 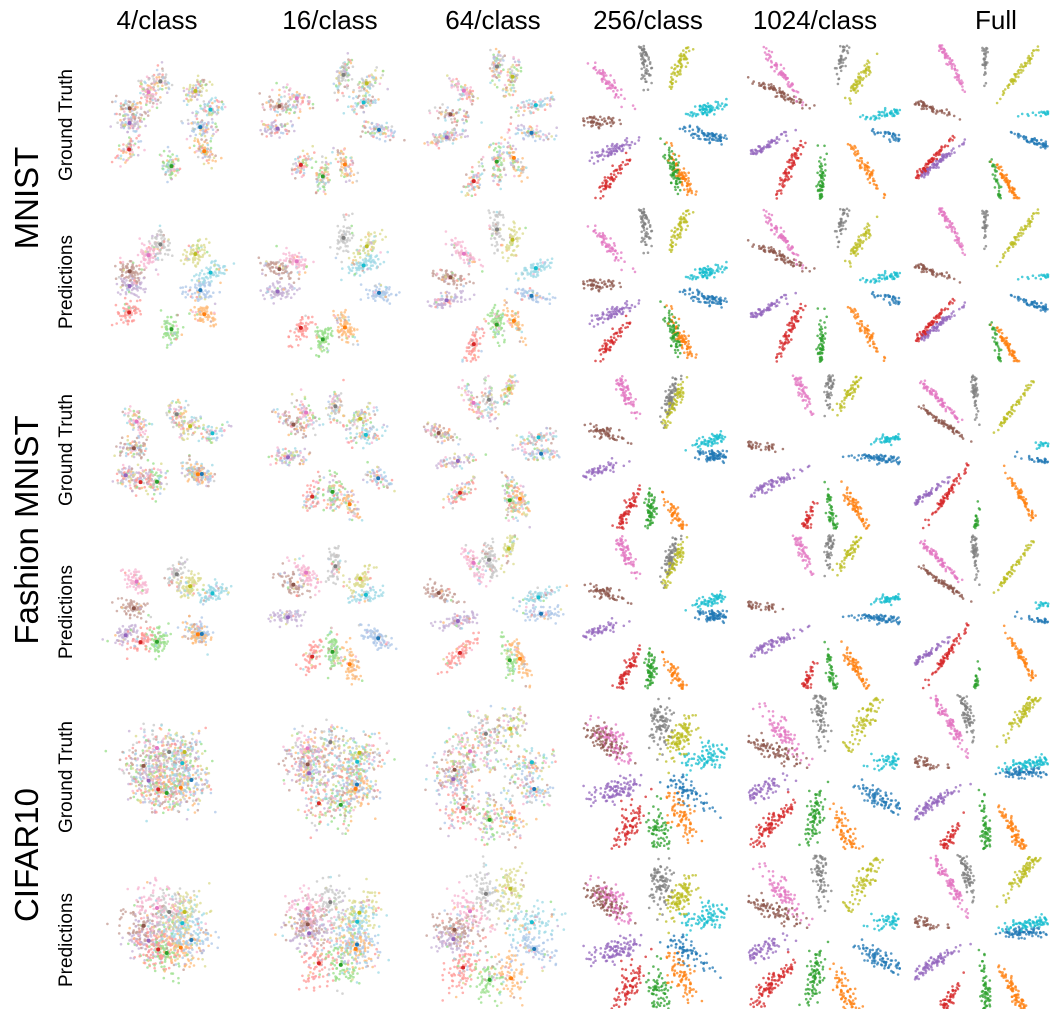 What do you see at coordinates (66, 612) in the screenshot?
I see `row-label-fashion-predictions: Predictions` at bounding box center [66, 612].